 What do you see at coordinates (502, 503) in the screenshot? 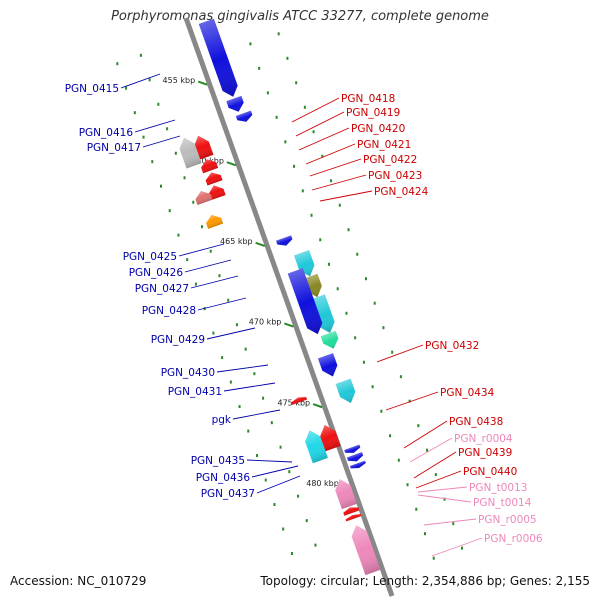
I see `label-pgn-t0014: PGN_t0014` at bounding box center [502, 503].